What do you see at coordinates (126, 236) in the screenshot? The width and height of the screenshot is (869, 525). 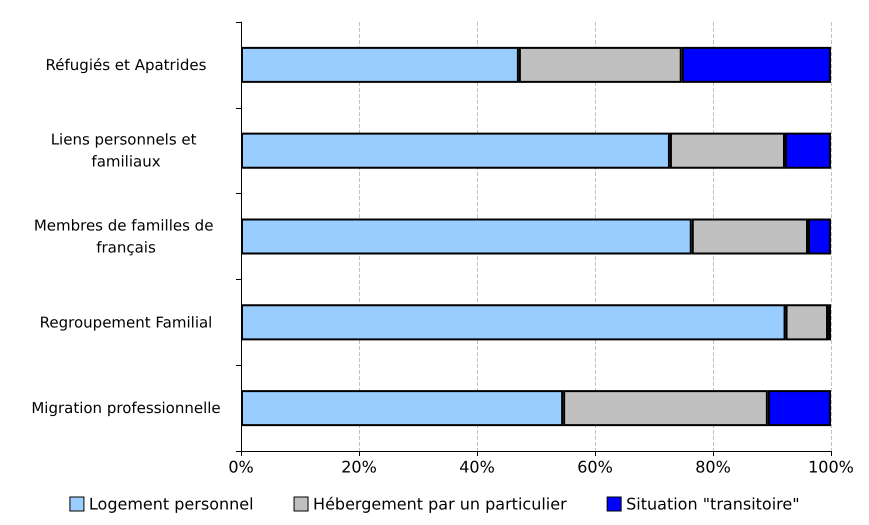 I see `y-tick-label: Membres de familles de français` at bounding box center [126, 236].